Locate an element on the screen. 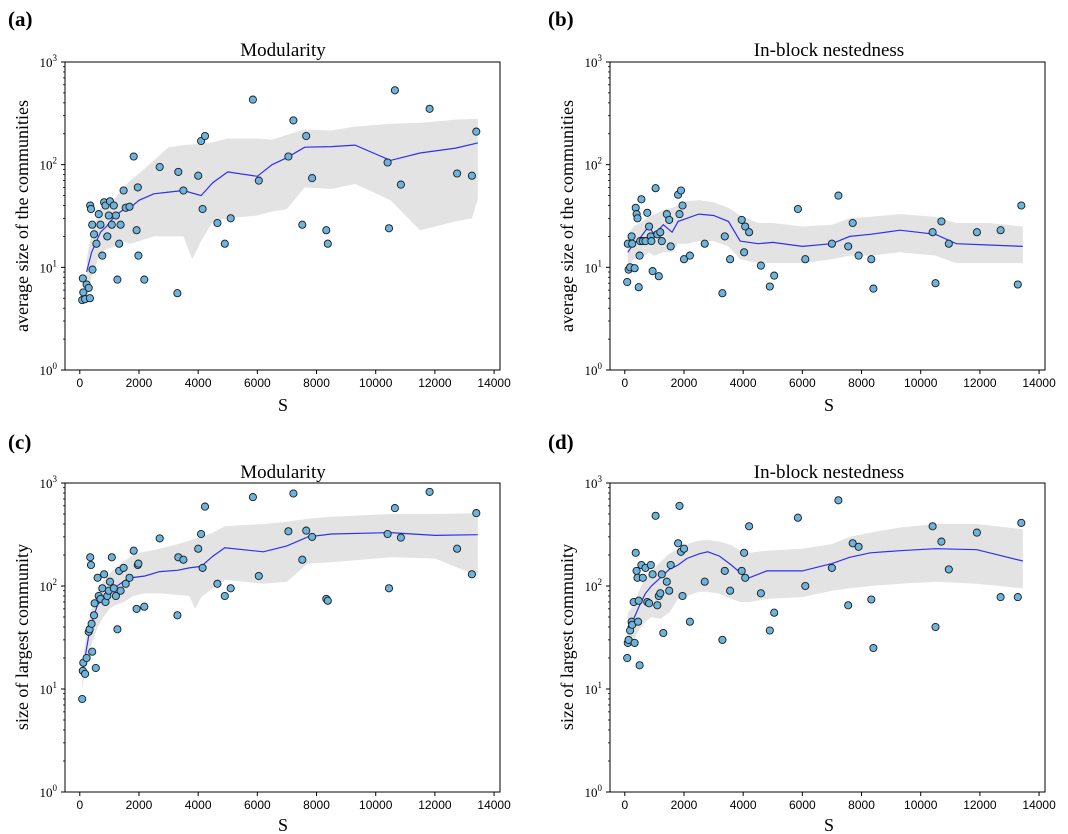 The width and height of the screenshot is (1068, 834). panel-label-c: (c) is located at coordinates (19, 442).